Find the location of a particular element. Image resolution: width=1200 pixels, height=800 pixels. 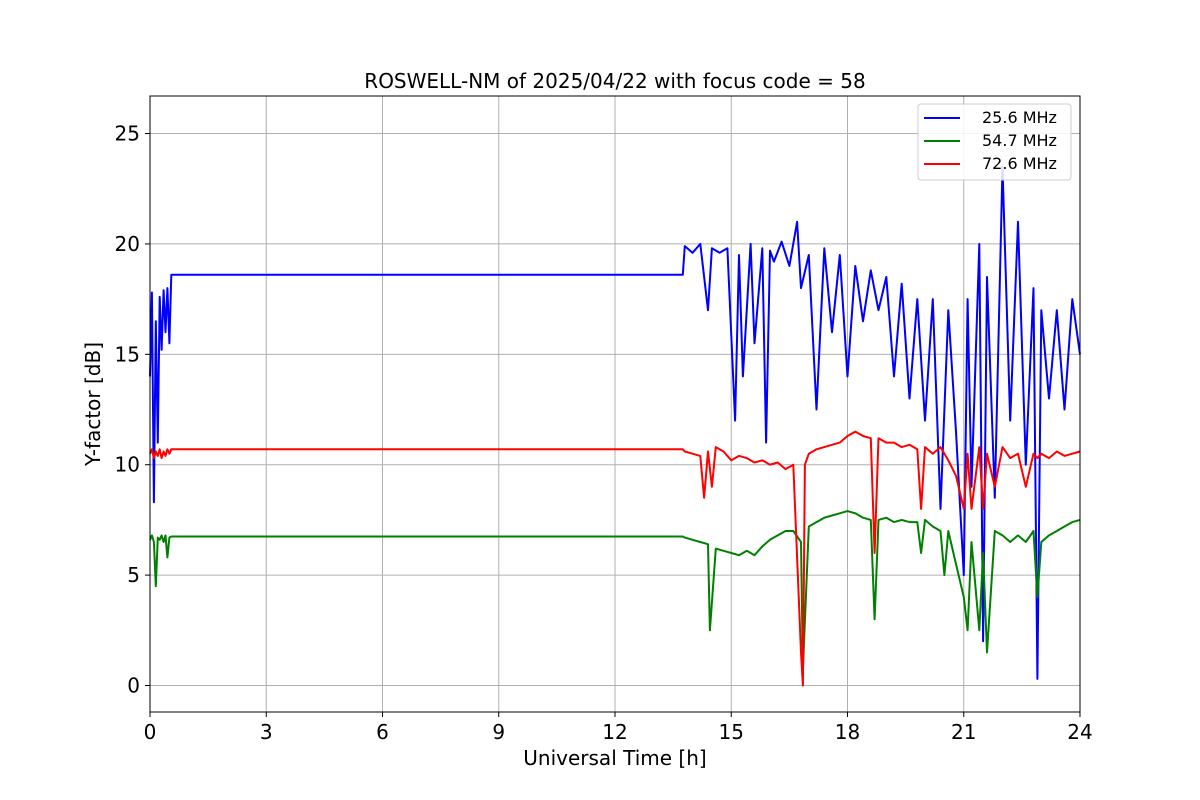

legend: 25.6 MHz 54.7 MHz 72.6 MHz is located at coordinates (994, 142).